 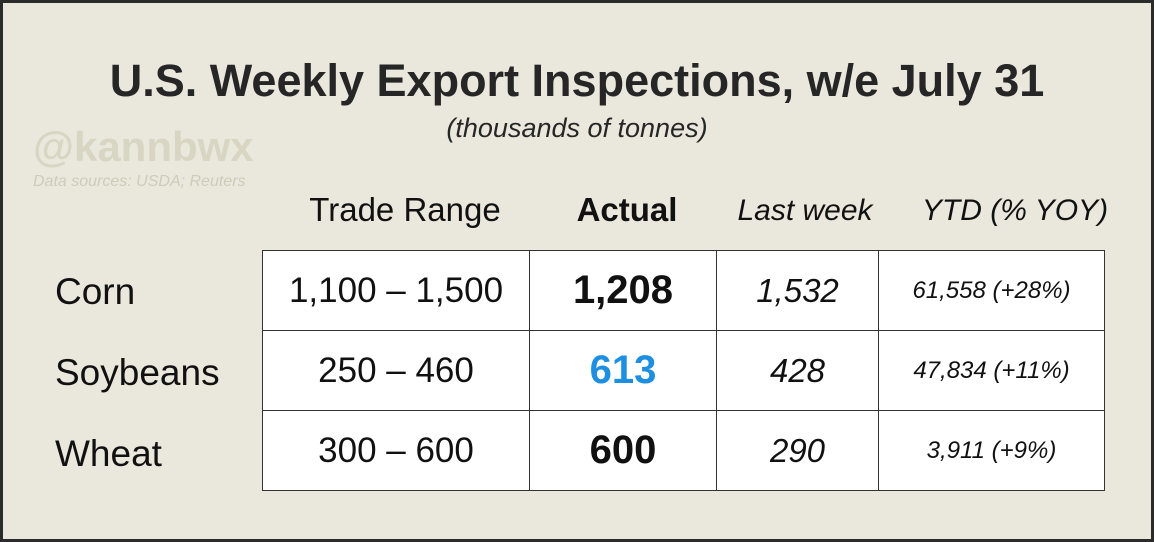 What do you see at coordinates (623, 450) in the screenshot?
I see `actual: 600` at bounding box center [623, 450].